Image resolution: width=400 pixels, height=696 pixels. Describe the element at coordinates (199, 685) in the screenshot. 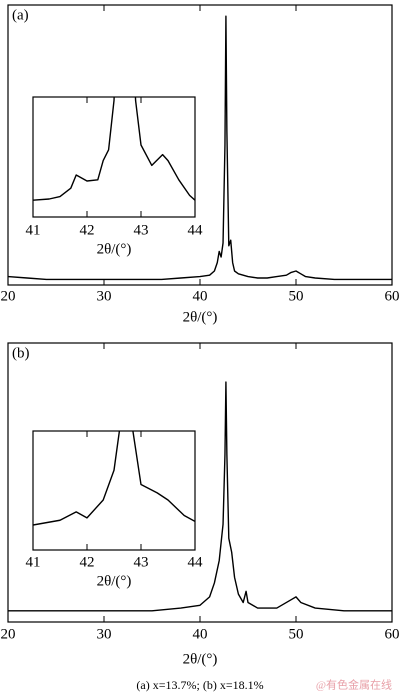

I see `caption: (a) x=13.7%; (b) x=18.1%` at that location.